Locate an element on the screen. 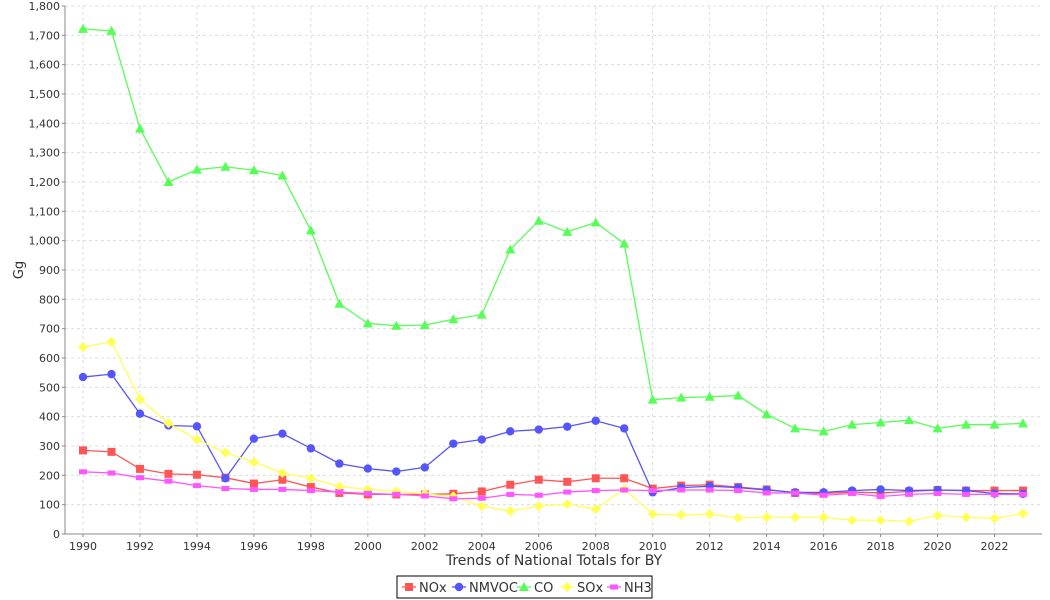 The height and width of the screenshot is (600, 1050). x-tick-label: 2008 is located at coordinates (596, 546).